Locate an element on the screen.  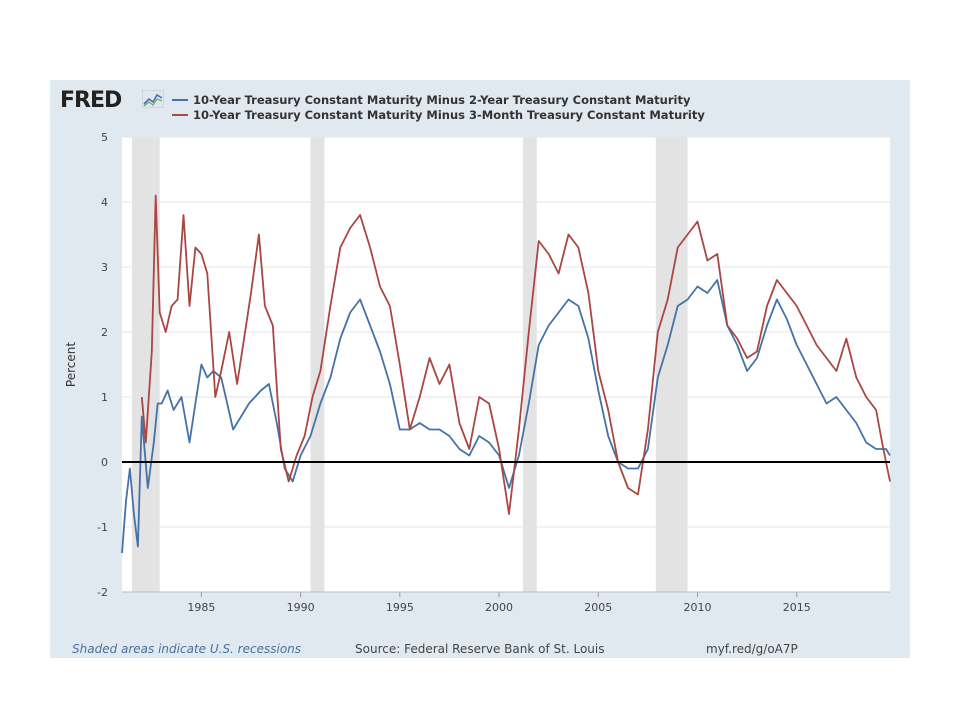
legend-swatch-series2 is located at coordinates (180, 114).